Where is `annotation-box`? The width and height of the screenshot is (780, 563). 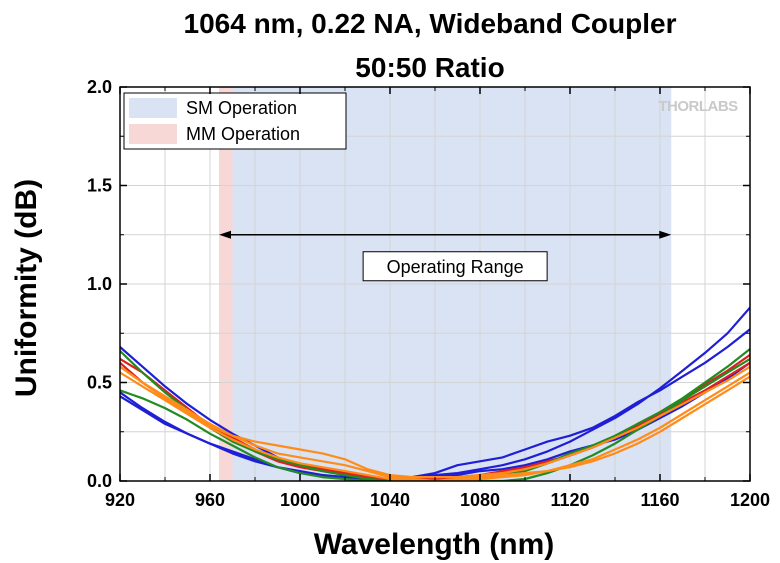
annotation-box is located at coordinates (455, 266).